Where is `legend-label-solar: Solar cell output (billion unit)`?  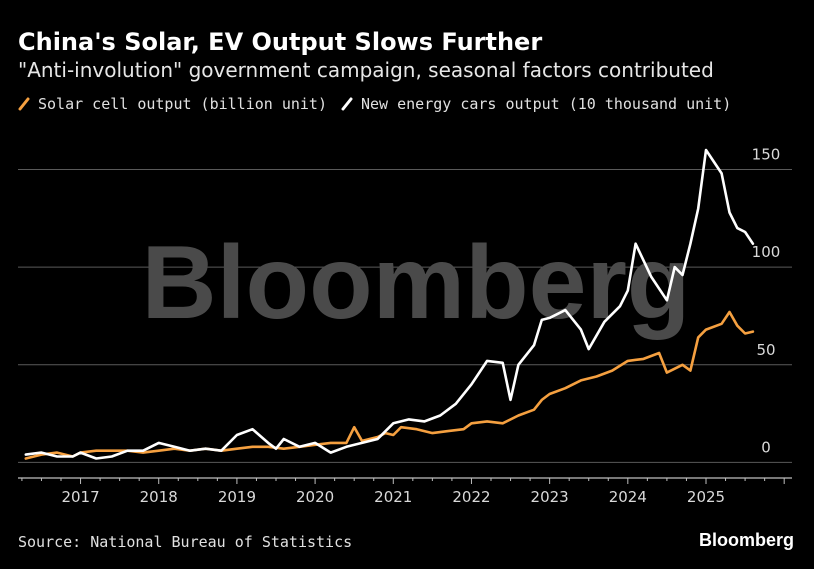 legend-label-solar: Solar cell output (billion unit) is located at coordinates (182, 104).